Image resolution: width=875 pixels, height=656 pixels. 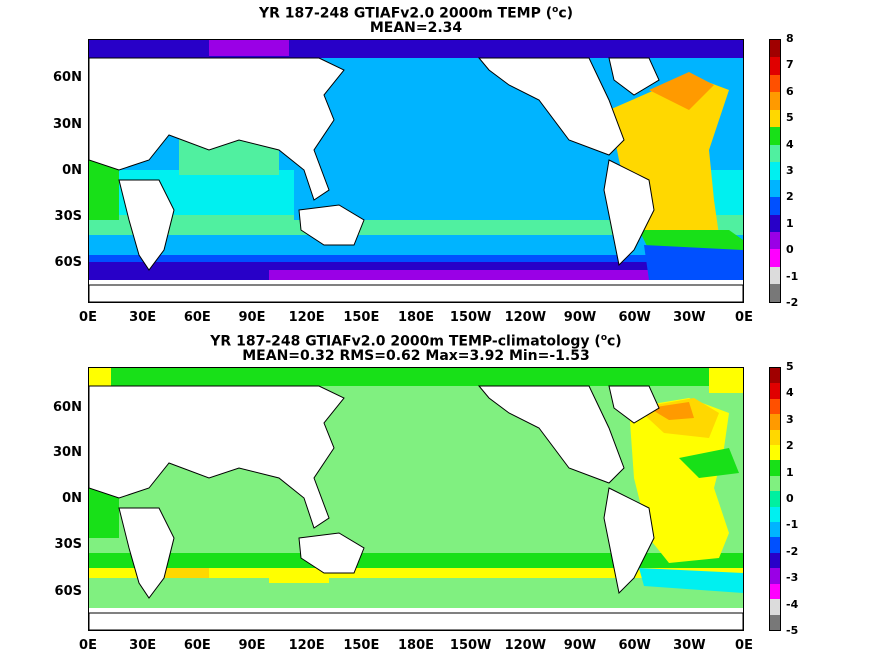 What do you see at coordinates (790, 393) in the screenshot?
I see `map2-colorbar-tick: 4` at bounding box center [790, 393].